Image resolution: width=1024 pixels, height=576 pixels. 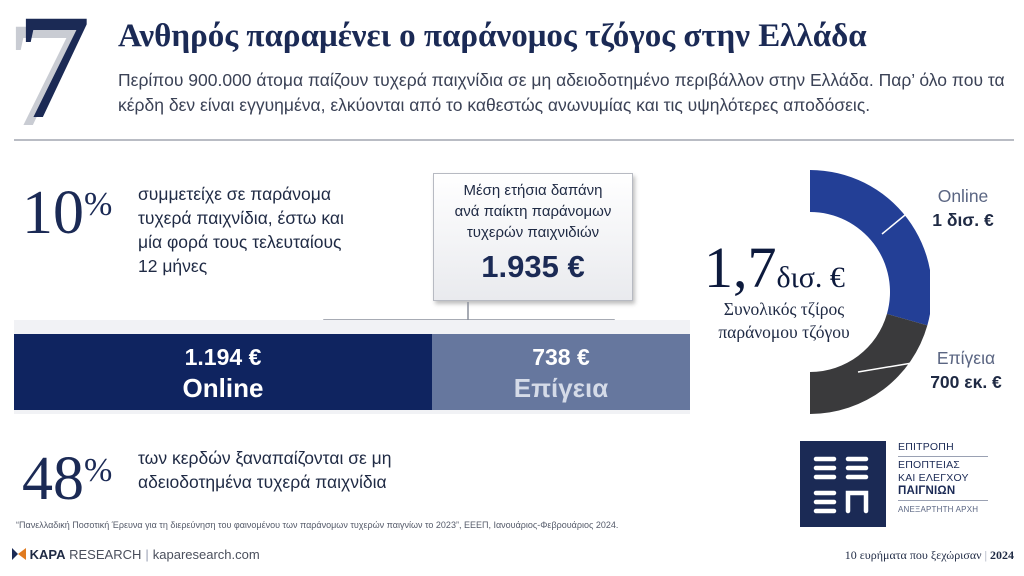 I want to click on footer-year: 2024, so click(x=1002, y=555).